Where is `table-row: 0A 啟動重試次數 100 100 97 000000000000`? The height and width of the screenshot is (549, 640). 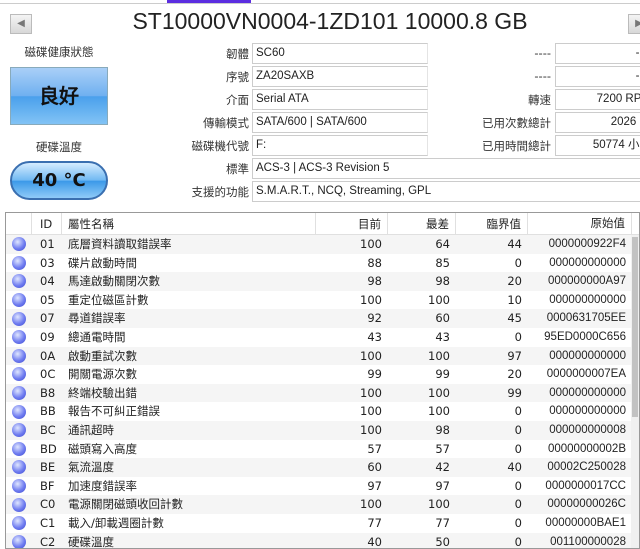
table-row: 0A 啟動重試次數 100 100 97 000000000000 is located at coordinates (322, 356).